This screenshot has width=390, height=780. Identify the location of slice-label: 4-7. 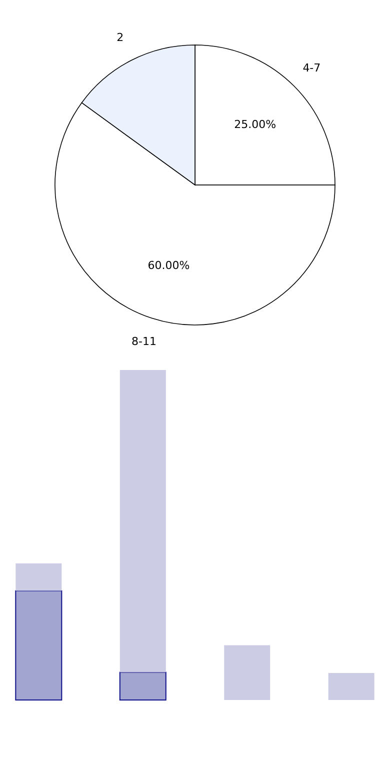
(311, 67).